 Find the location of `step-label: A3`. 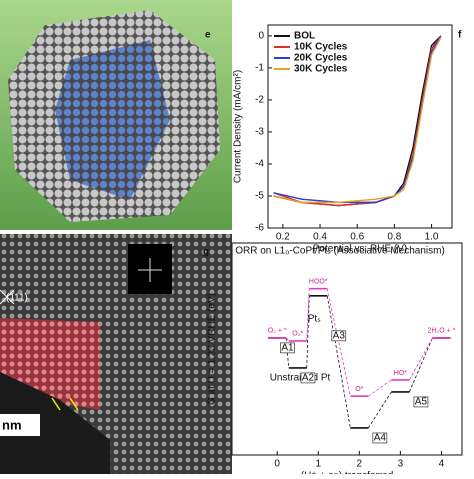

step-label: A3 is located at coordinates (339, 335).